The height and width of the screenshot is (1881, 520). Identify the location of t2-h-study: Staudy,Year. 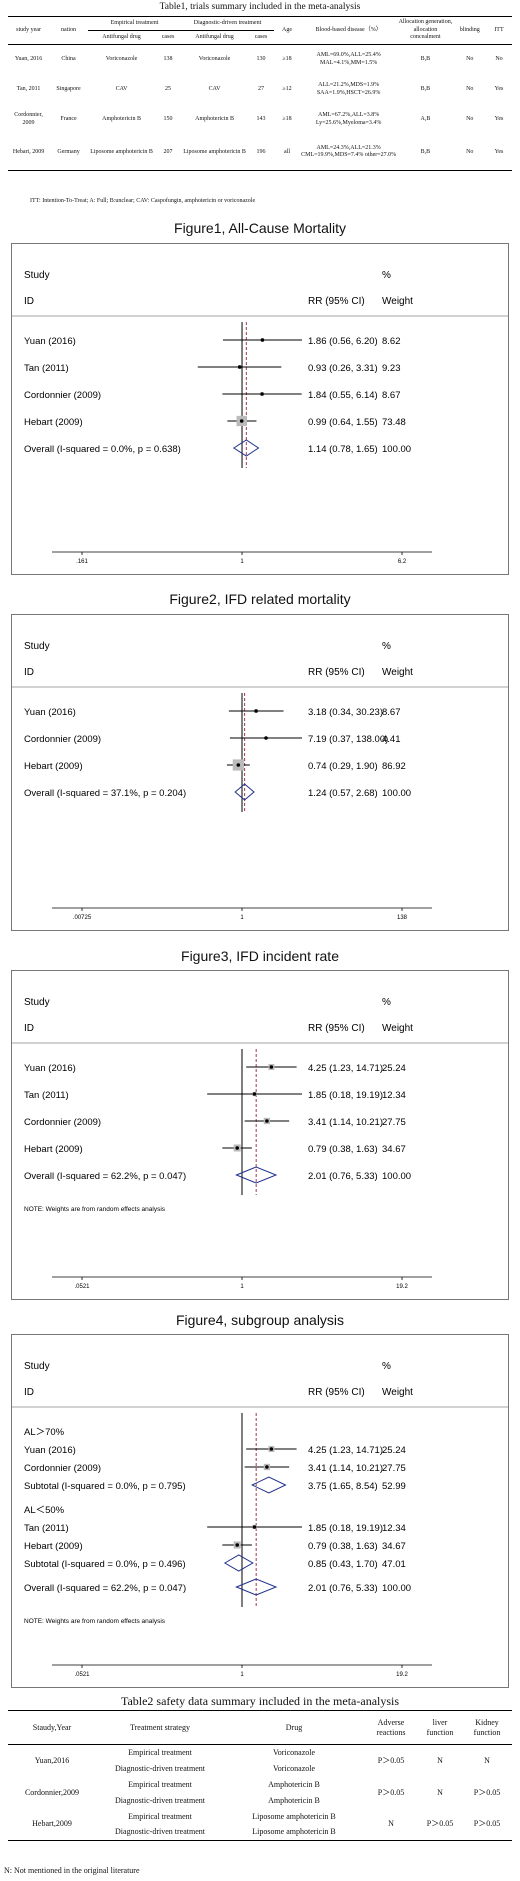
(52, 1727).